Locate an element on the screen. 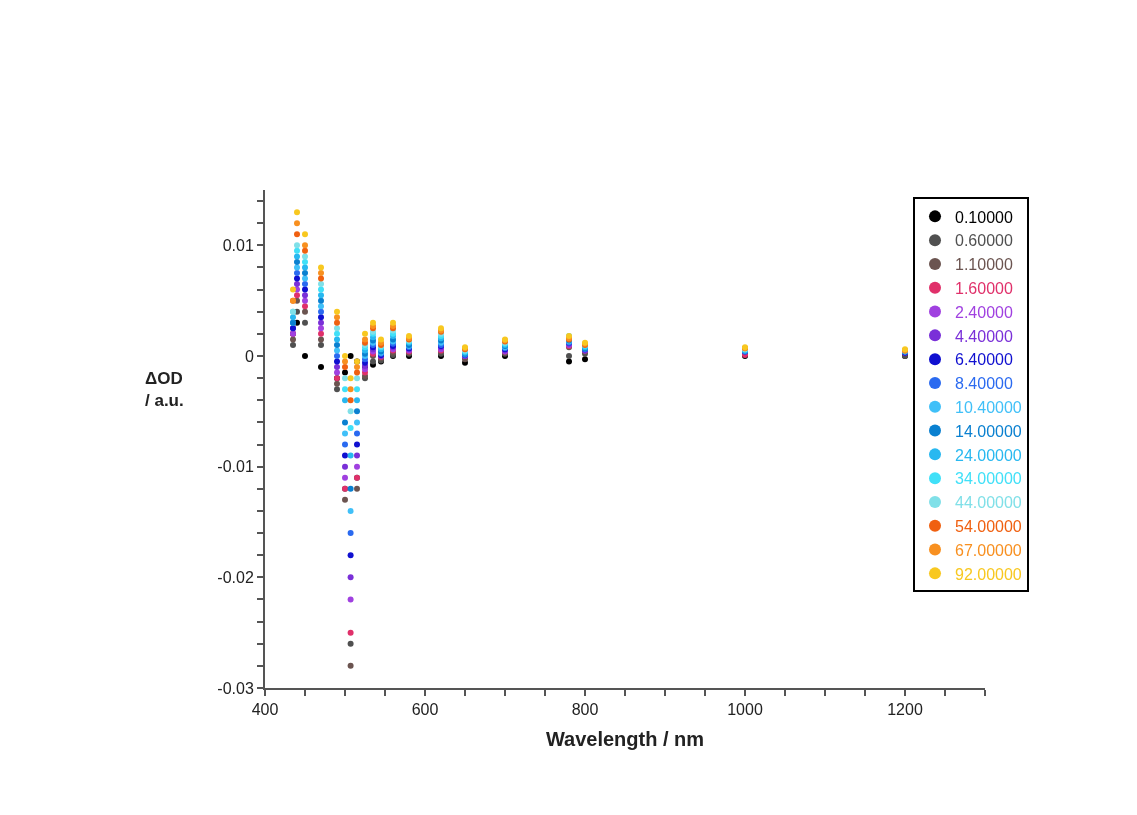  legend-label: 8.40000 is located at coordinates (984, 384).